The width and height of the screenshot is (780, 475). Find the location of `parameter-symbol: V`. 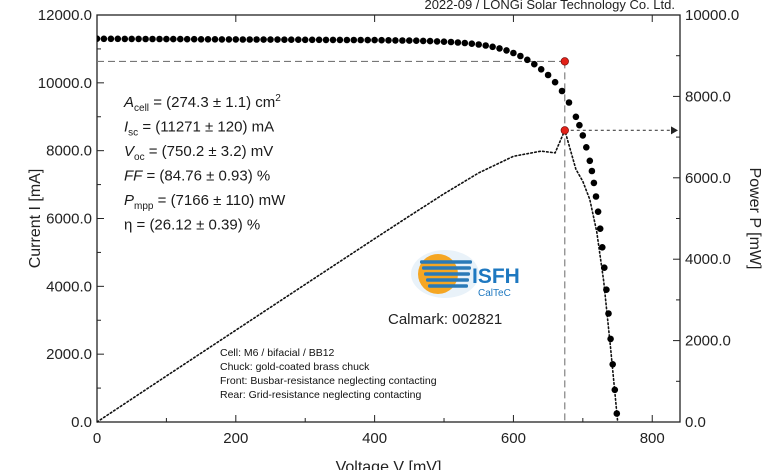

parameter-symbol: V is located at coordinates (130, 151).